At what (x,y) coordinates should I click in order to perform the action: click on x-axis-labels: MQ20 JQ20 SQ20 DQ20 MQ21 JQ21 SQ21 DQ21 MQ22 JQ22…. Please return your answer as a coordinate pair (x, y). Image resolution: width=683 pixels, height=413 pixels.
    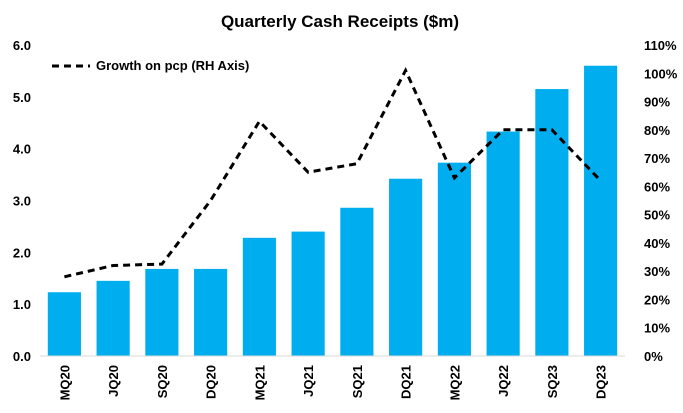
    Looking at the image, I should click on (332, 382).